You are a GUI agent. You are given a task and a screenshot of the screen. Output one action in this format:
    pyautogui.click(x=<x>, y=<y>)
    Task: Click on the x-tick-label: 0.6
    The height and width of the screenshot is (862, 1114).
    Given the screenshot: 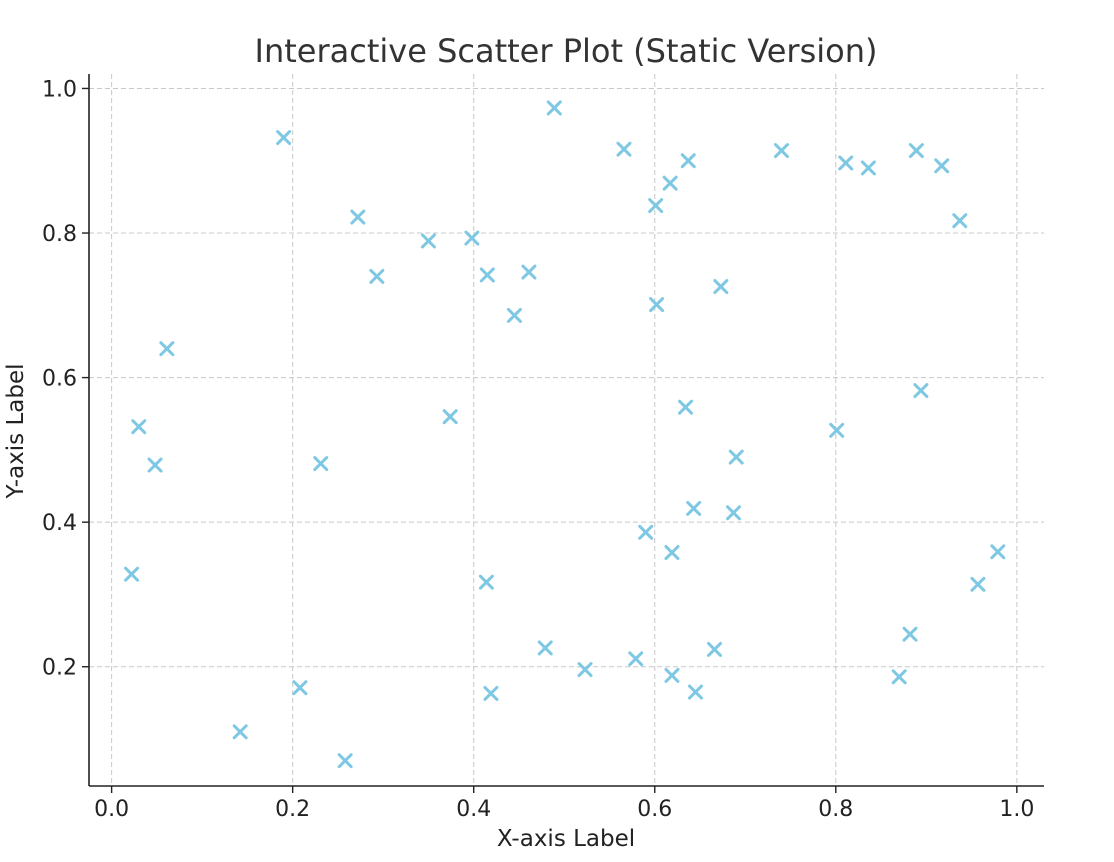 What is the action you would take?
    pyautogui.click(x=654, y=809)
    